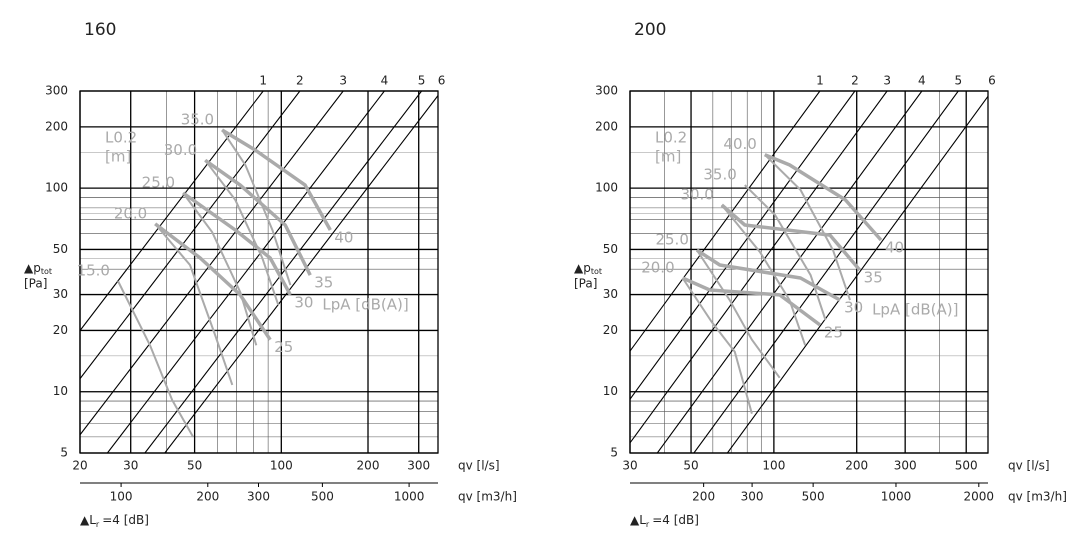 The width and height of the screenshot is (1079, 542). Describe the element at coordinates (979, 497) in the screenshot. I see `x2-tick-label: 2000` at that location.